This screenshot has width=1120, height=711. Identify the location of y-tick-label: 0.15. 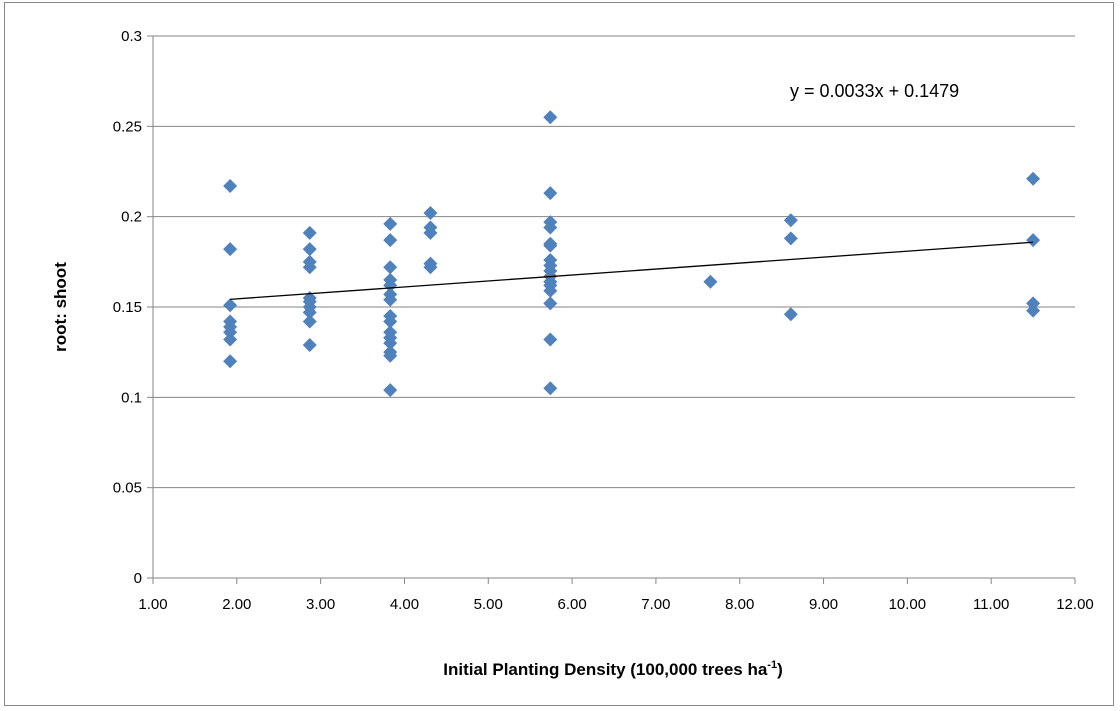
(127, 307).